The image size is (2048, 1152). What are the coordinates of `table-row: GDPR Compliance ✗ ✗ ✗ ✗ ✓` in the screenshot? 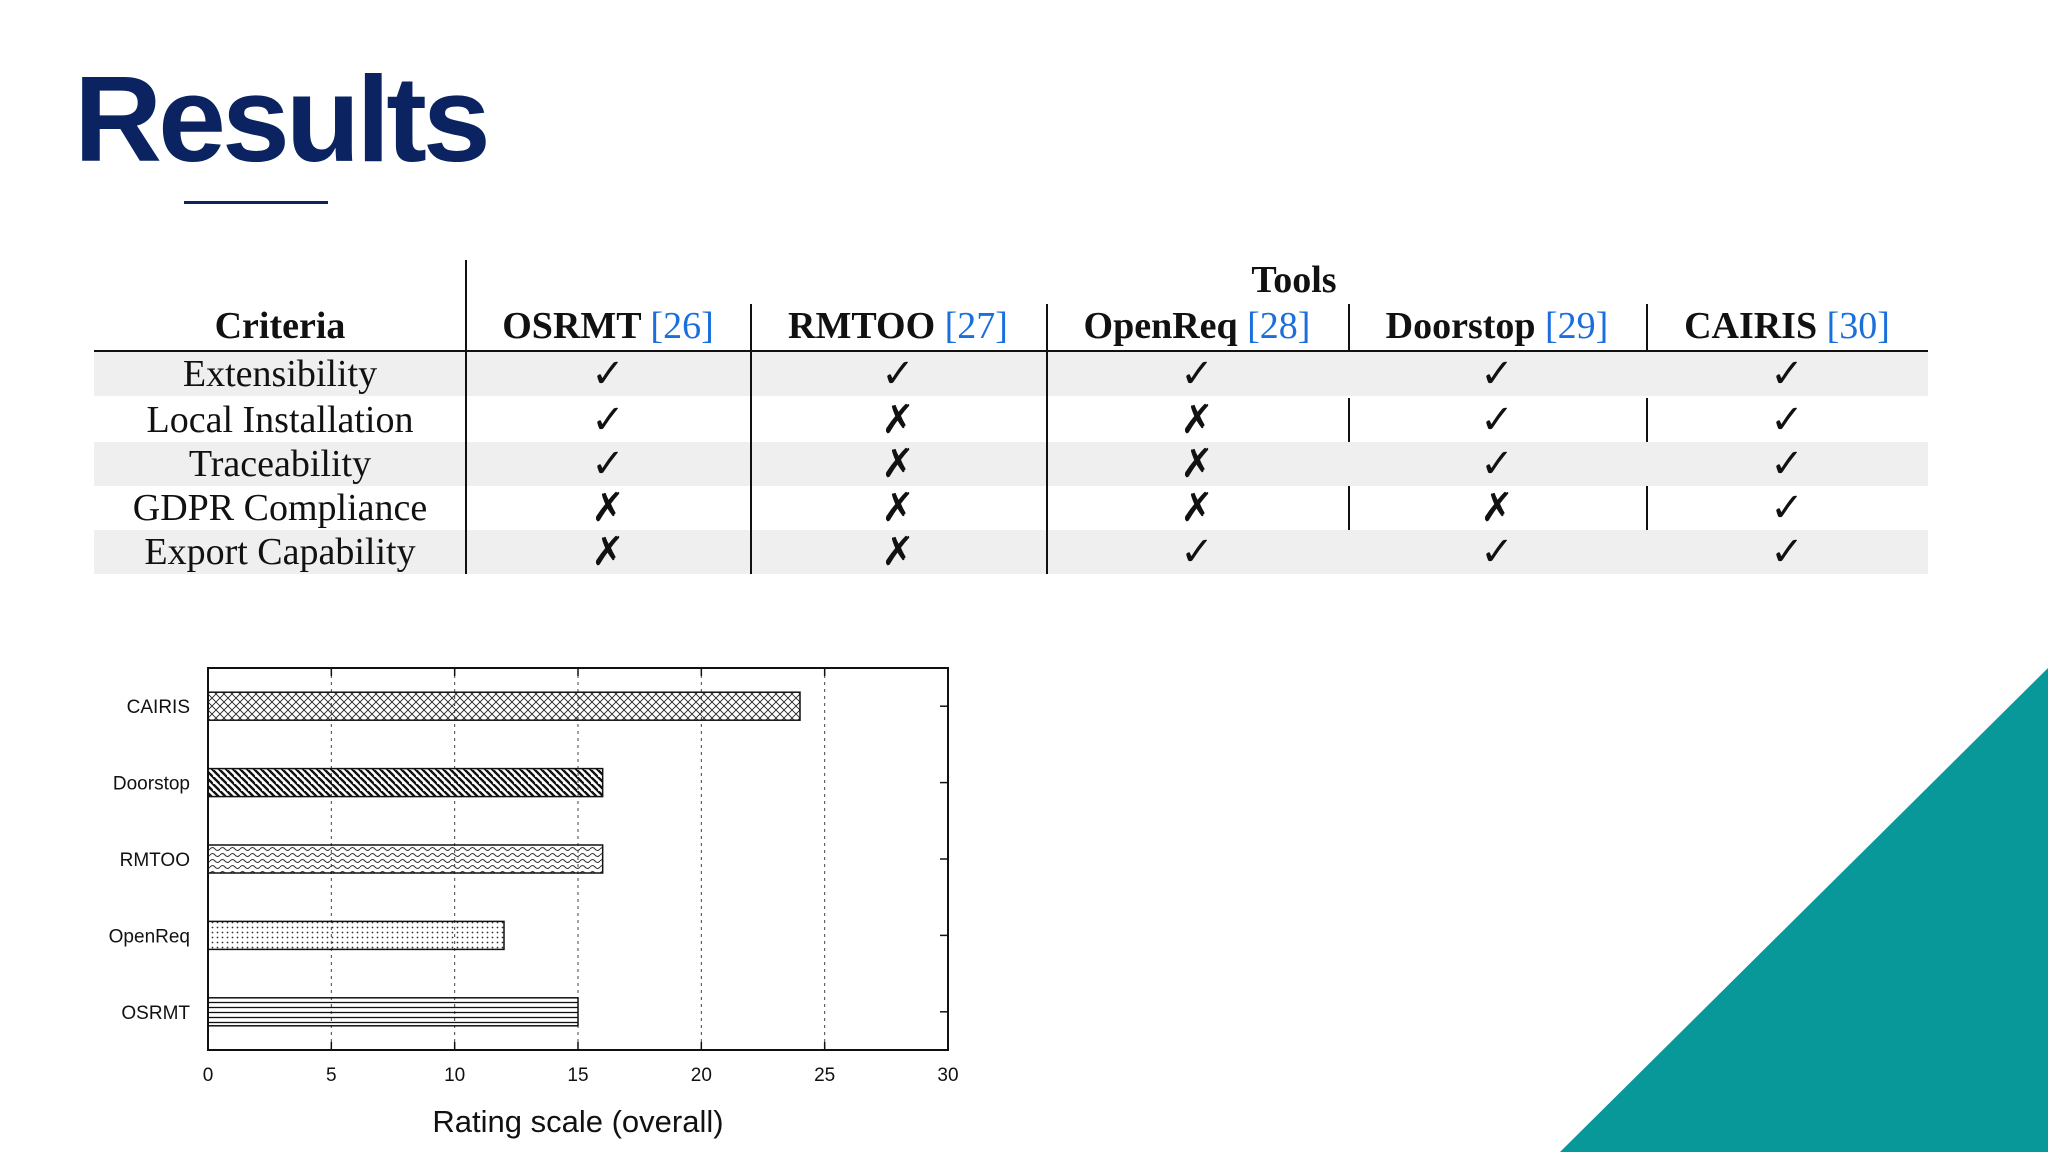 It's located at (1011, 508).